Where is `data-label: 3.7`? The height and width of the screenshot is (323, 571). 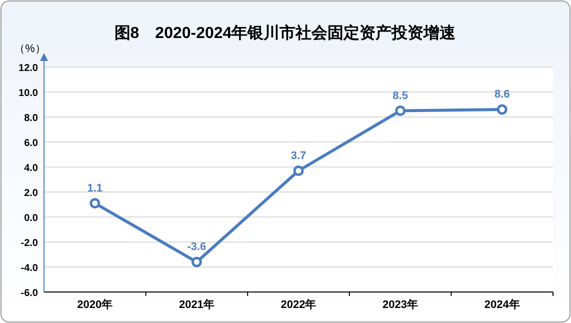
data-label: 3.7 is located at coordinates (298, 156).